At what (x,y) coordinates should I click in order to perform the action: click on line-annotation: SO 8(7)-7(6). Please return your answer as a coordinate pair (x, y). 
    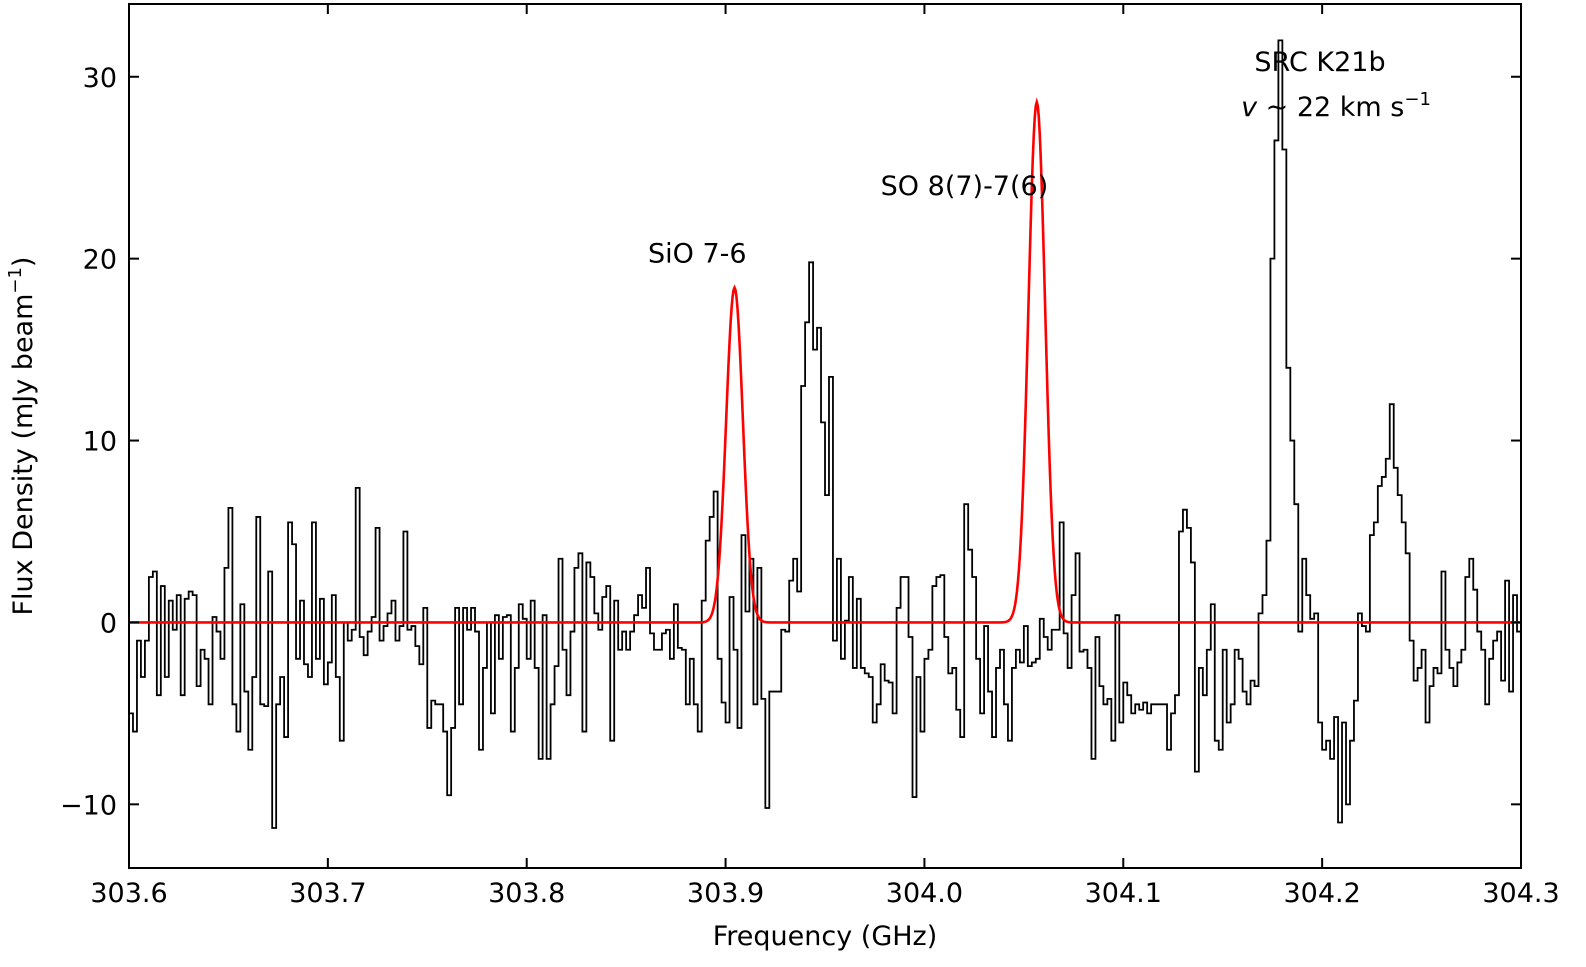
    Looking at the image, I should click on (965, 186).